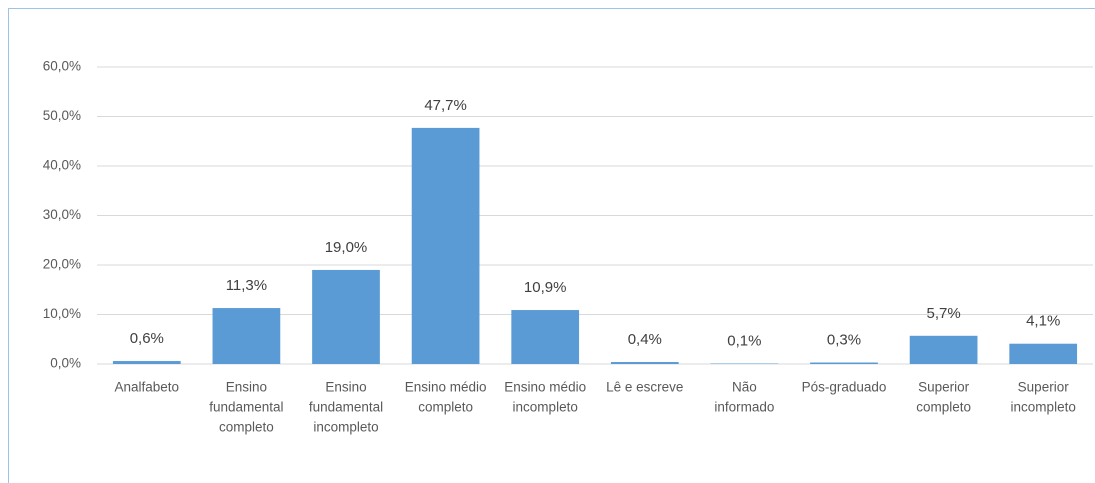  What do you see at coordinates (147, 338) in the screenshot?
I see `data-label: 0,6%` at bounding box center [147, 338].